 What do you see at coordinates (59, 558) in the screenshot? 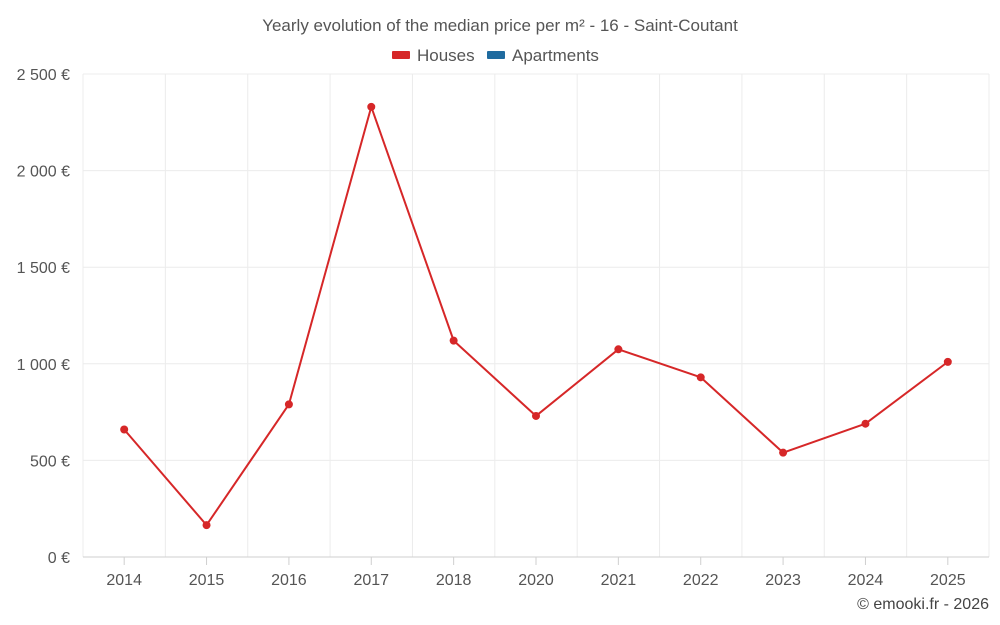
I see `y-tick-label: 0 €` at bounding box center [59, 558].